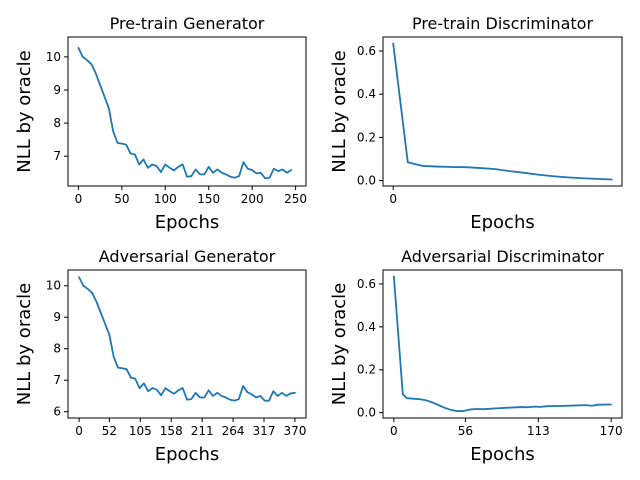  I want to click on chart-title: Pre-train Generator, so click(187, 23).